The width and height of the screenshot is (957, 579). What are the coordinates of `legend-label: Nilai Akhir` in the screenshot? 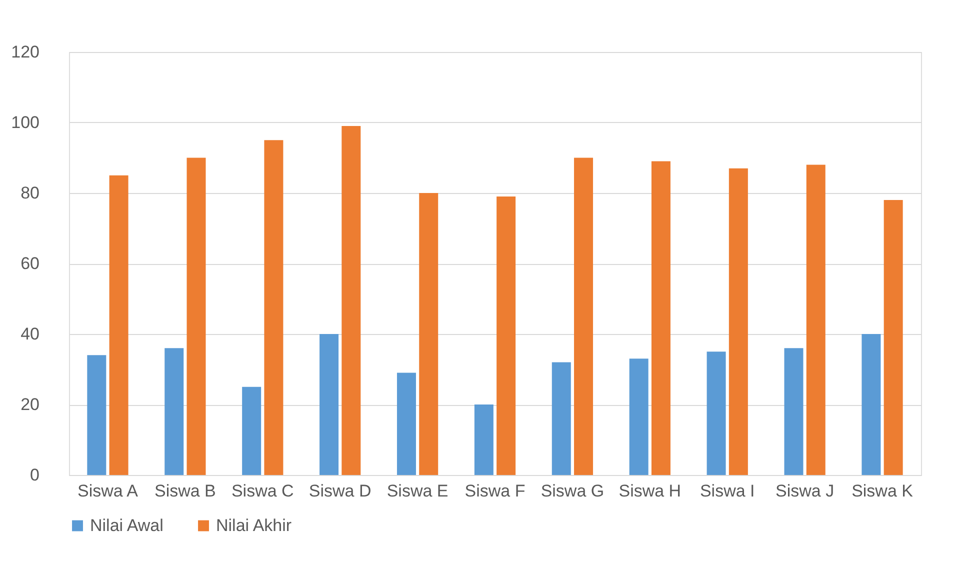 It's located at (254, 525).